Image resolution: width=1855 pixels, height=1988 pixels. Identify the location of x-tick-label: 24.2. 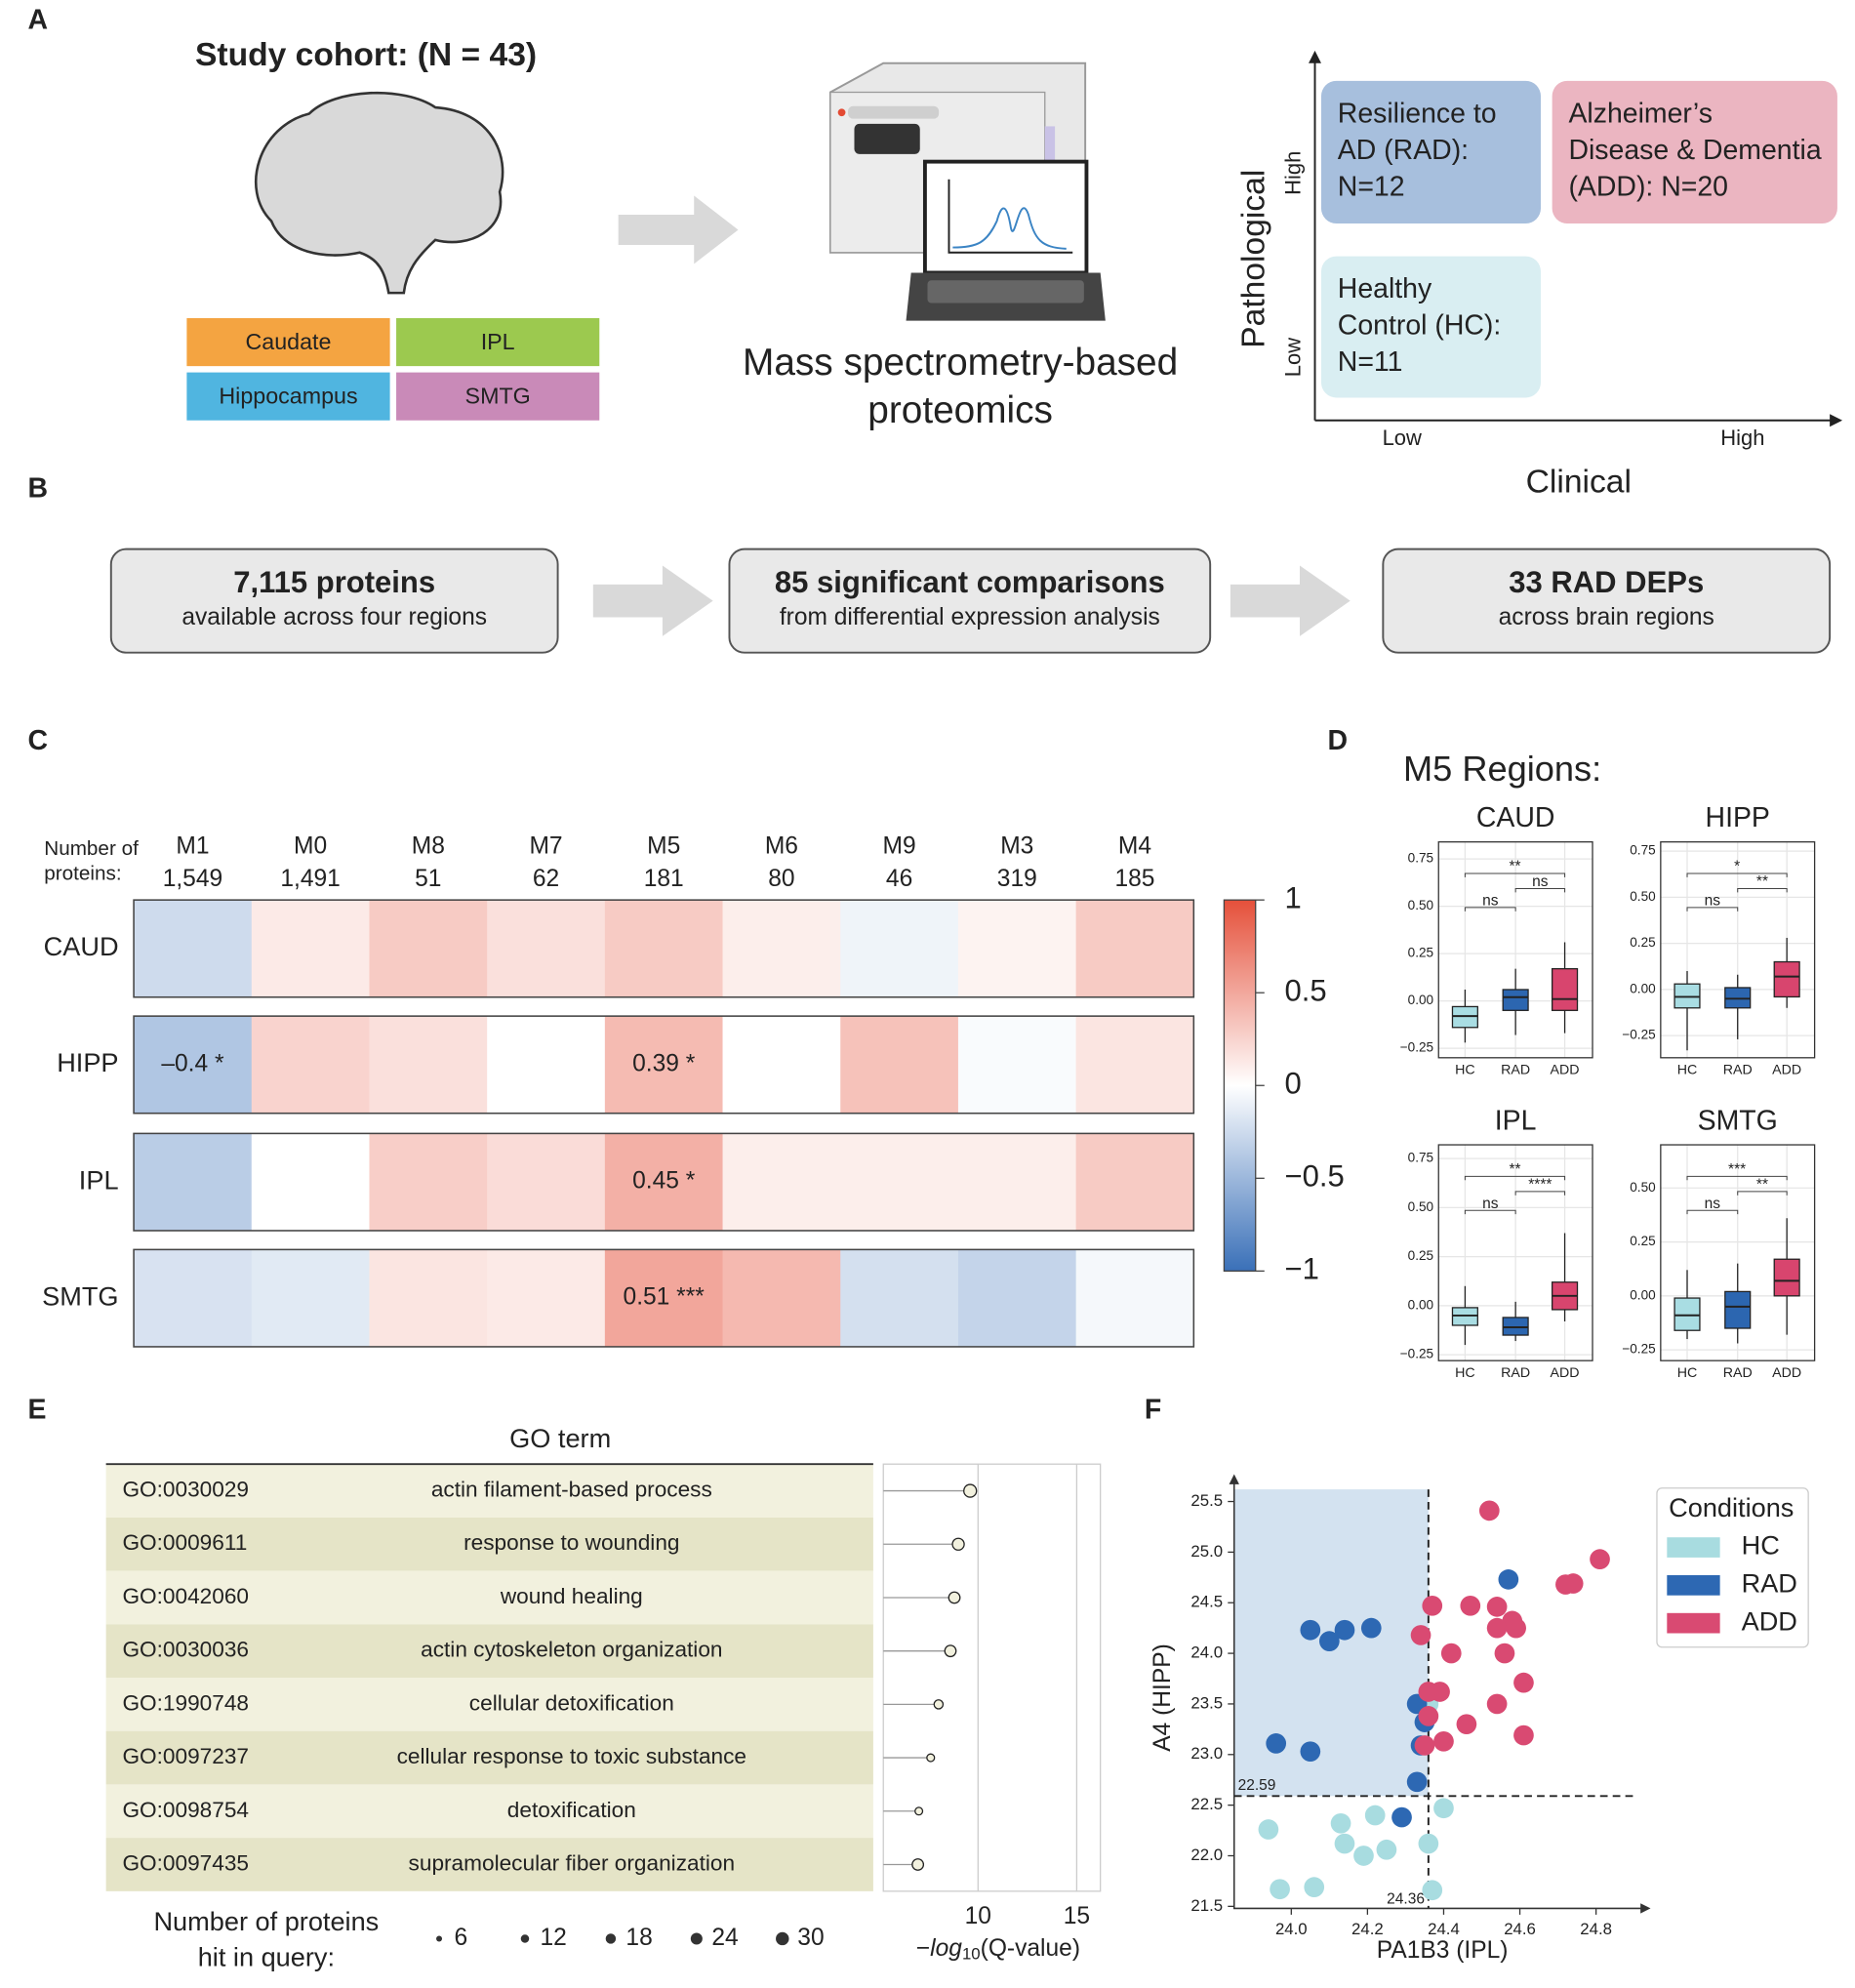
(1367, 1929).